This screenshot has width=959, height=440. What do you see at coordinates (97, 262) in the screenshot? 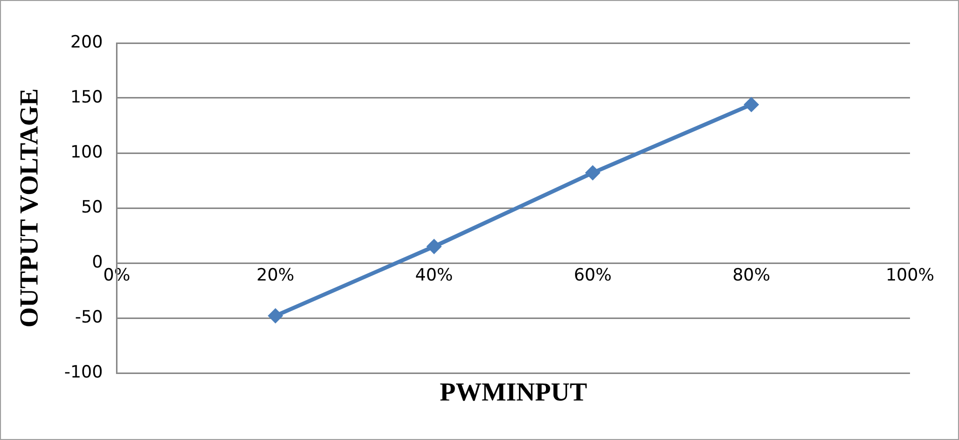
I see `y-tick-label: 0` at bounding box center [97, 262].